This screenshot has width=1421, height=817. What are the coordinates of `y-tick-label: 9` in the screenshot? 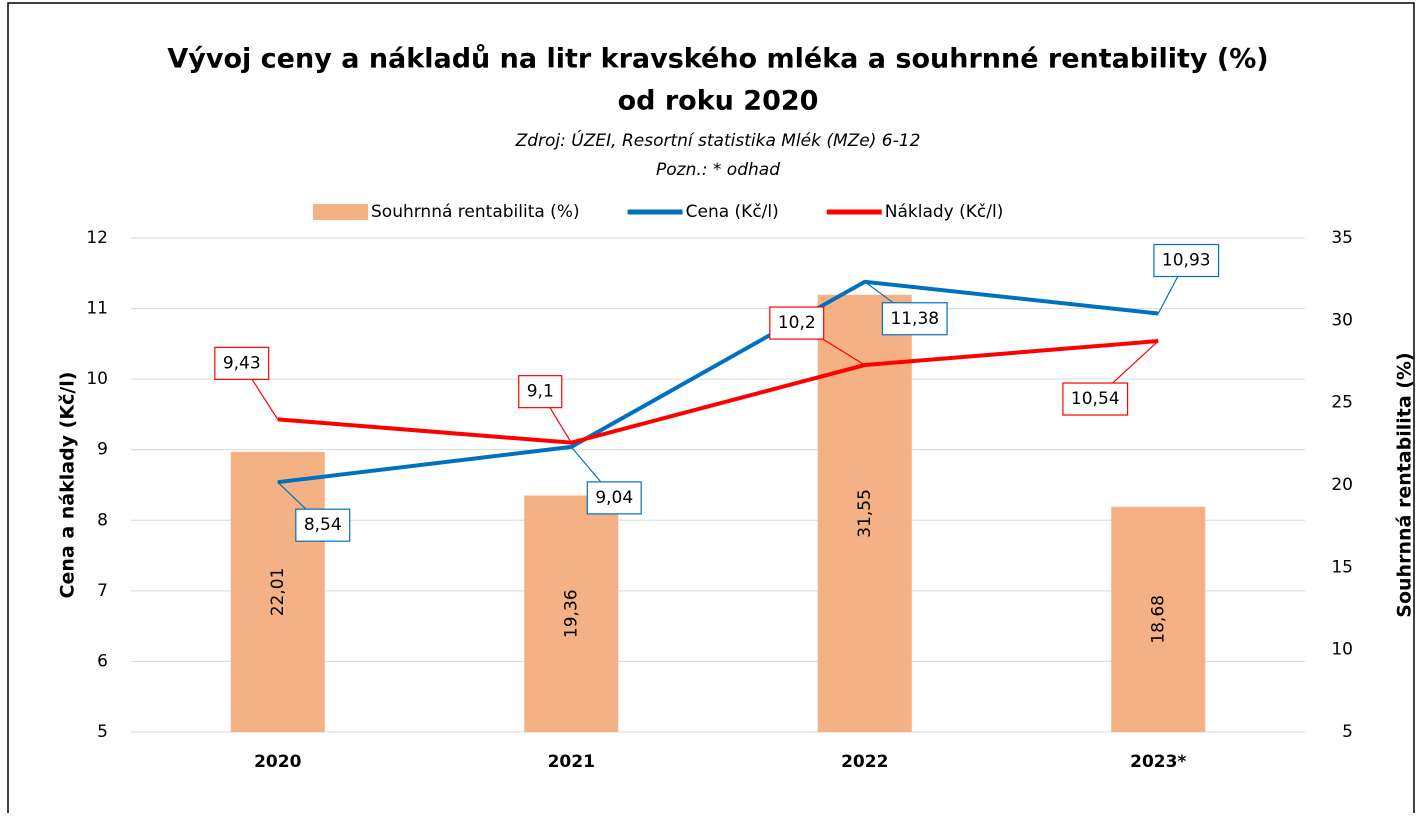 It's located at (102, 450).